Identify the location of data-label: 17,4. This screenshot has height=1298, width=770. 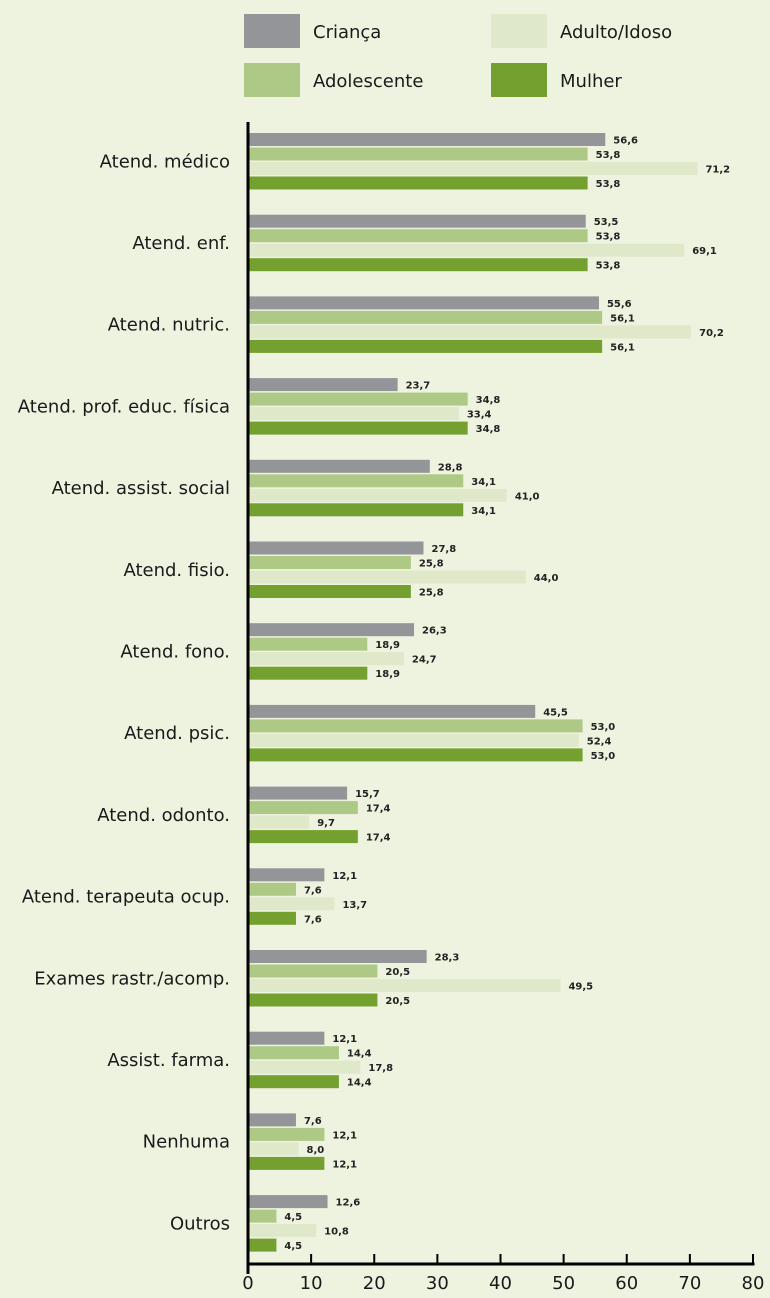
(378, 809).